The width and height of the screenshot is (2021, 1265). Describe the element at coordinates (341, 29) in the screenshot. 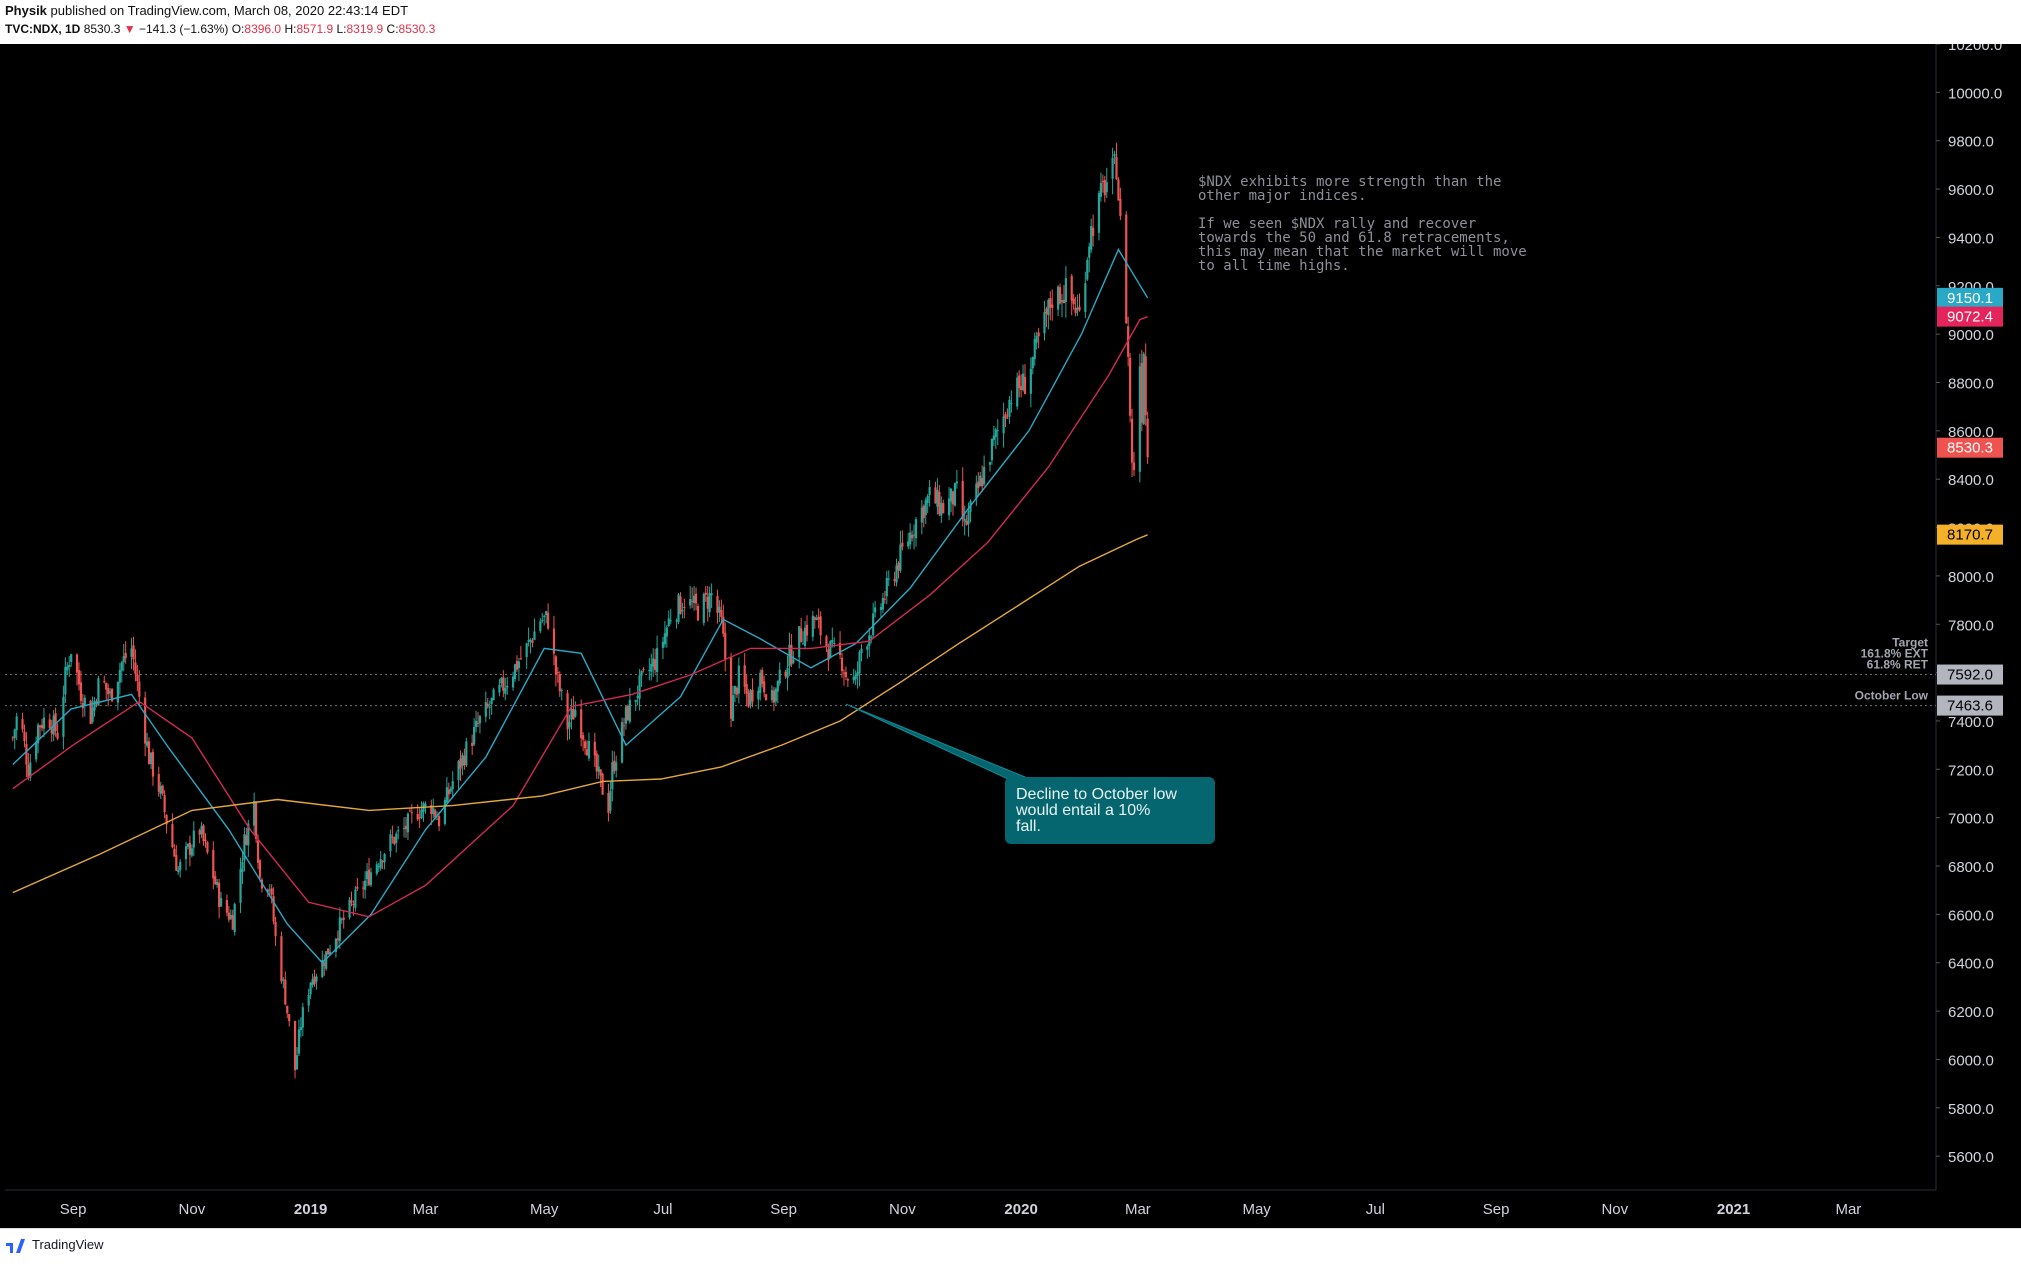

I see `low-label: L:` at that location.